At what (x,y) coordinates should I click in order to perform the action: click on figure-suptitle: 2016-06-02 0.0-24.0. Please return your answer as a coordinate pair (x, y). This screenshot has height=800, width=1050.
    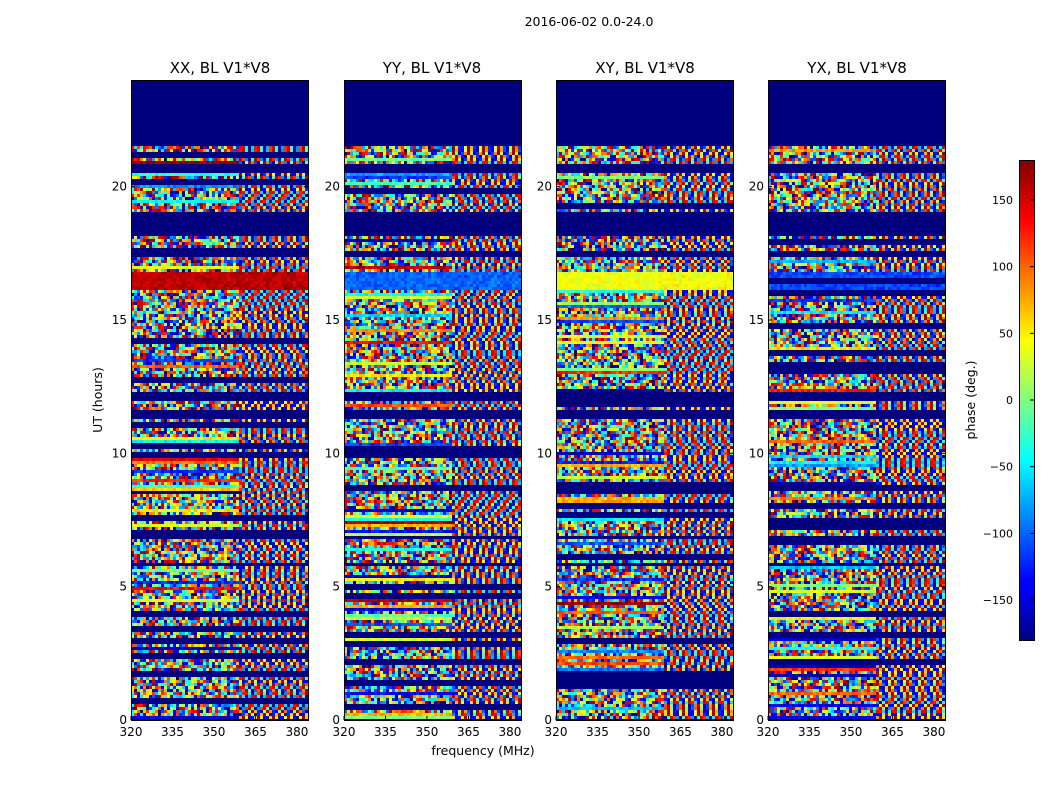
    Looking at the image, I should click on (589, 21).